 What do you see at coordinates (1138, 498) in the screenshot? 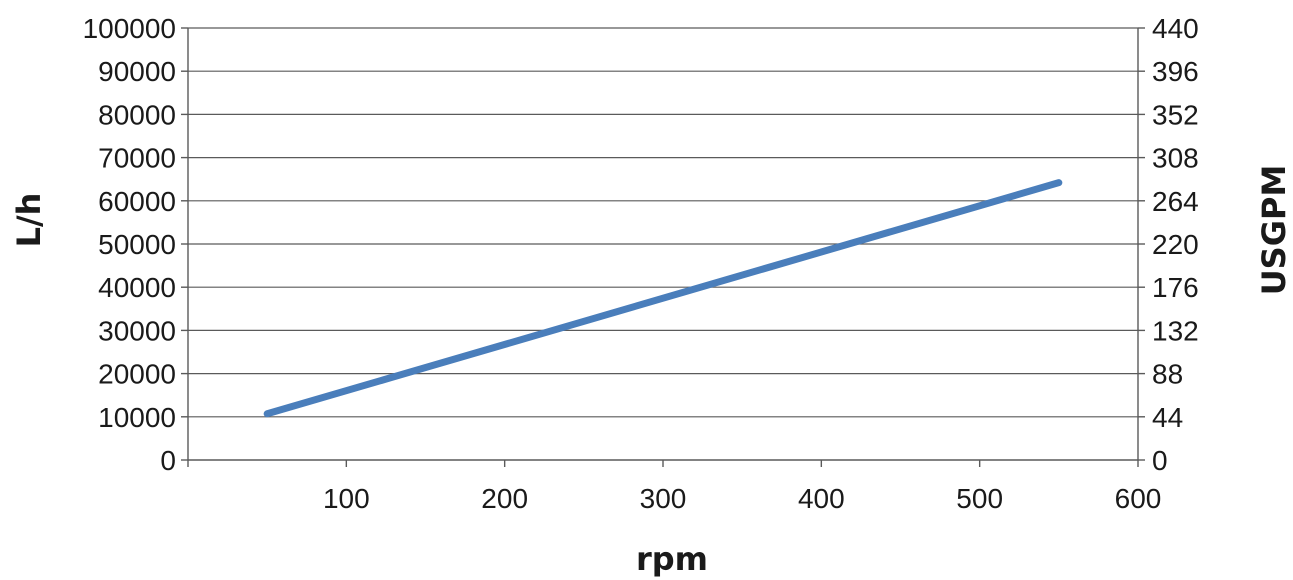
I see `x-tick-label: 600` at bounding box center [1138, 498].